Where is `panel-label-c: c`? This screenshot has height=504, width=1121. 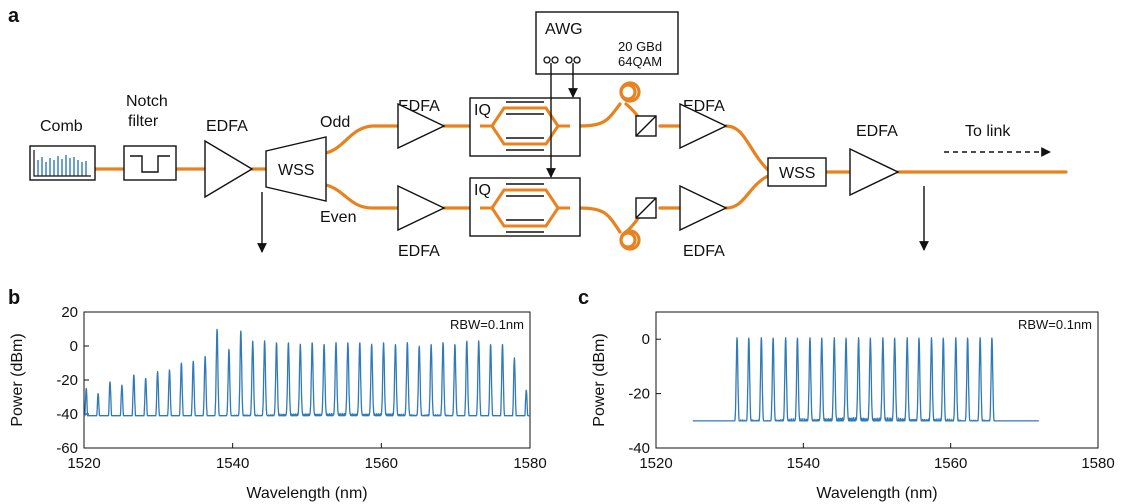
panel-label-c: c is located at coordinates (583, 298).